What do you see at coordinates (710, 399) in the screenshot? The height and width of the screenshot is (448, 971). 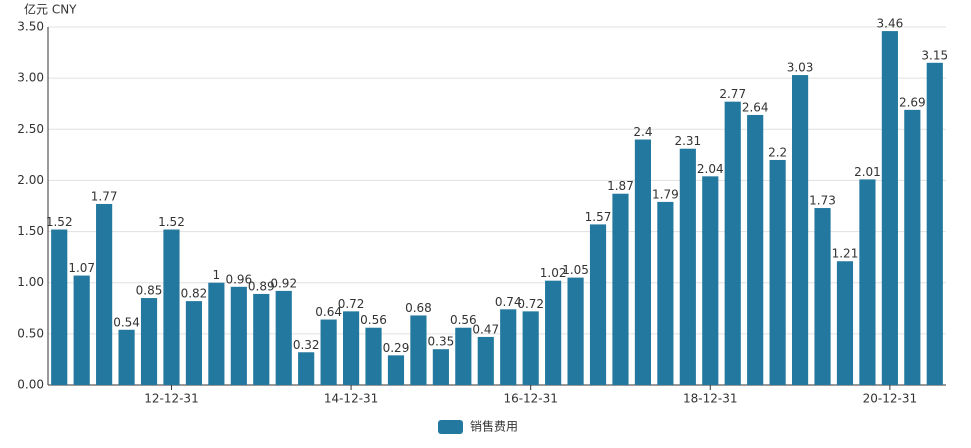 I see `x-tick-label: 18-12-31` at bounding box center [710, 399].